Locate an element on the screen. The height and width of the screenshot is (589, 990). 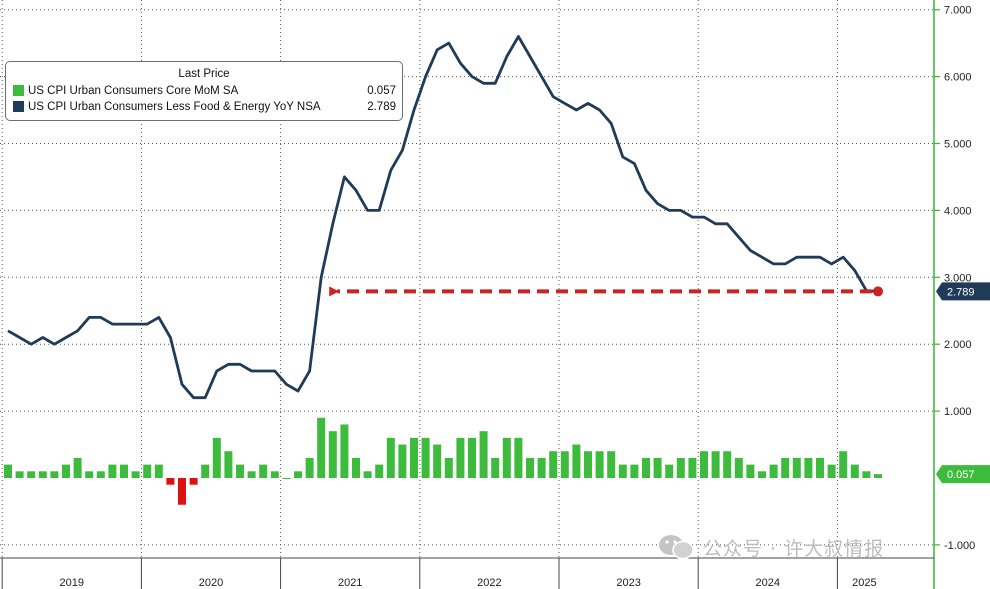
y-tick-label: 6.000 is located at coordinates (958, 78).